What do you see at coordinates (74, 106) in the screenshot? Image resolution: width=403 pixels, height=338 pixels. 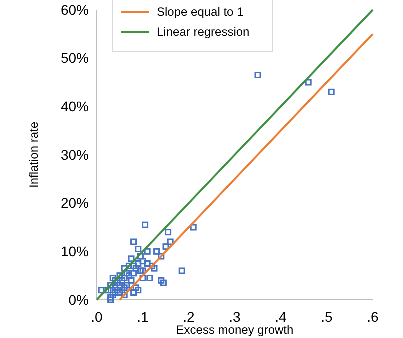 I see `y-tick-label: 40%` at bounding box center [74, 106].